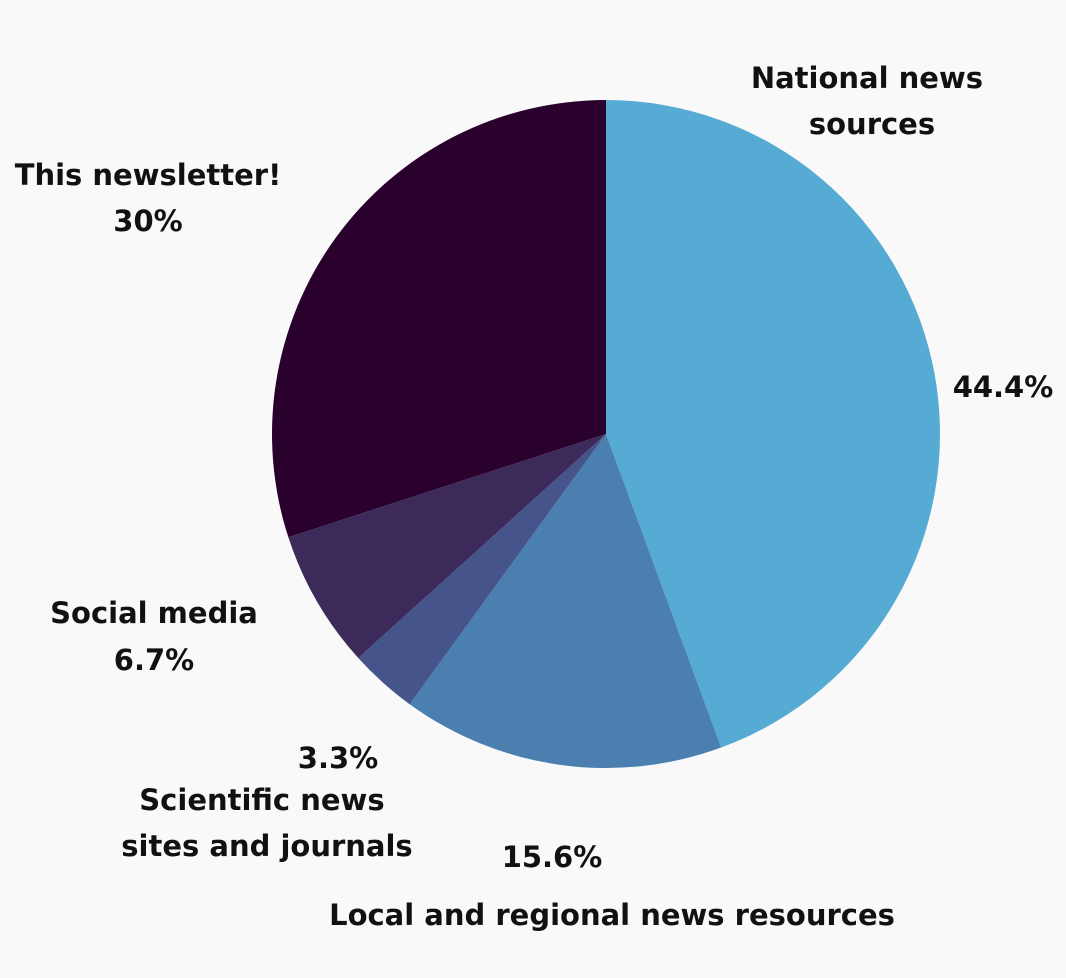 Image resolution: width=1066 pixels, height=978 pixels. What do you see at coordinates (1003, 387) in the screenshot?
I see `slice-value-national-news: 44.4%` at bounding box center [1003, 387].